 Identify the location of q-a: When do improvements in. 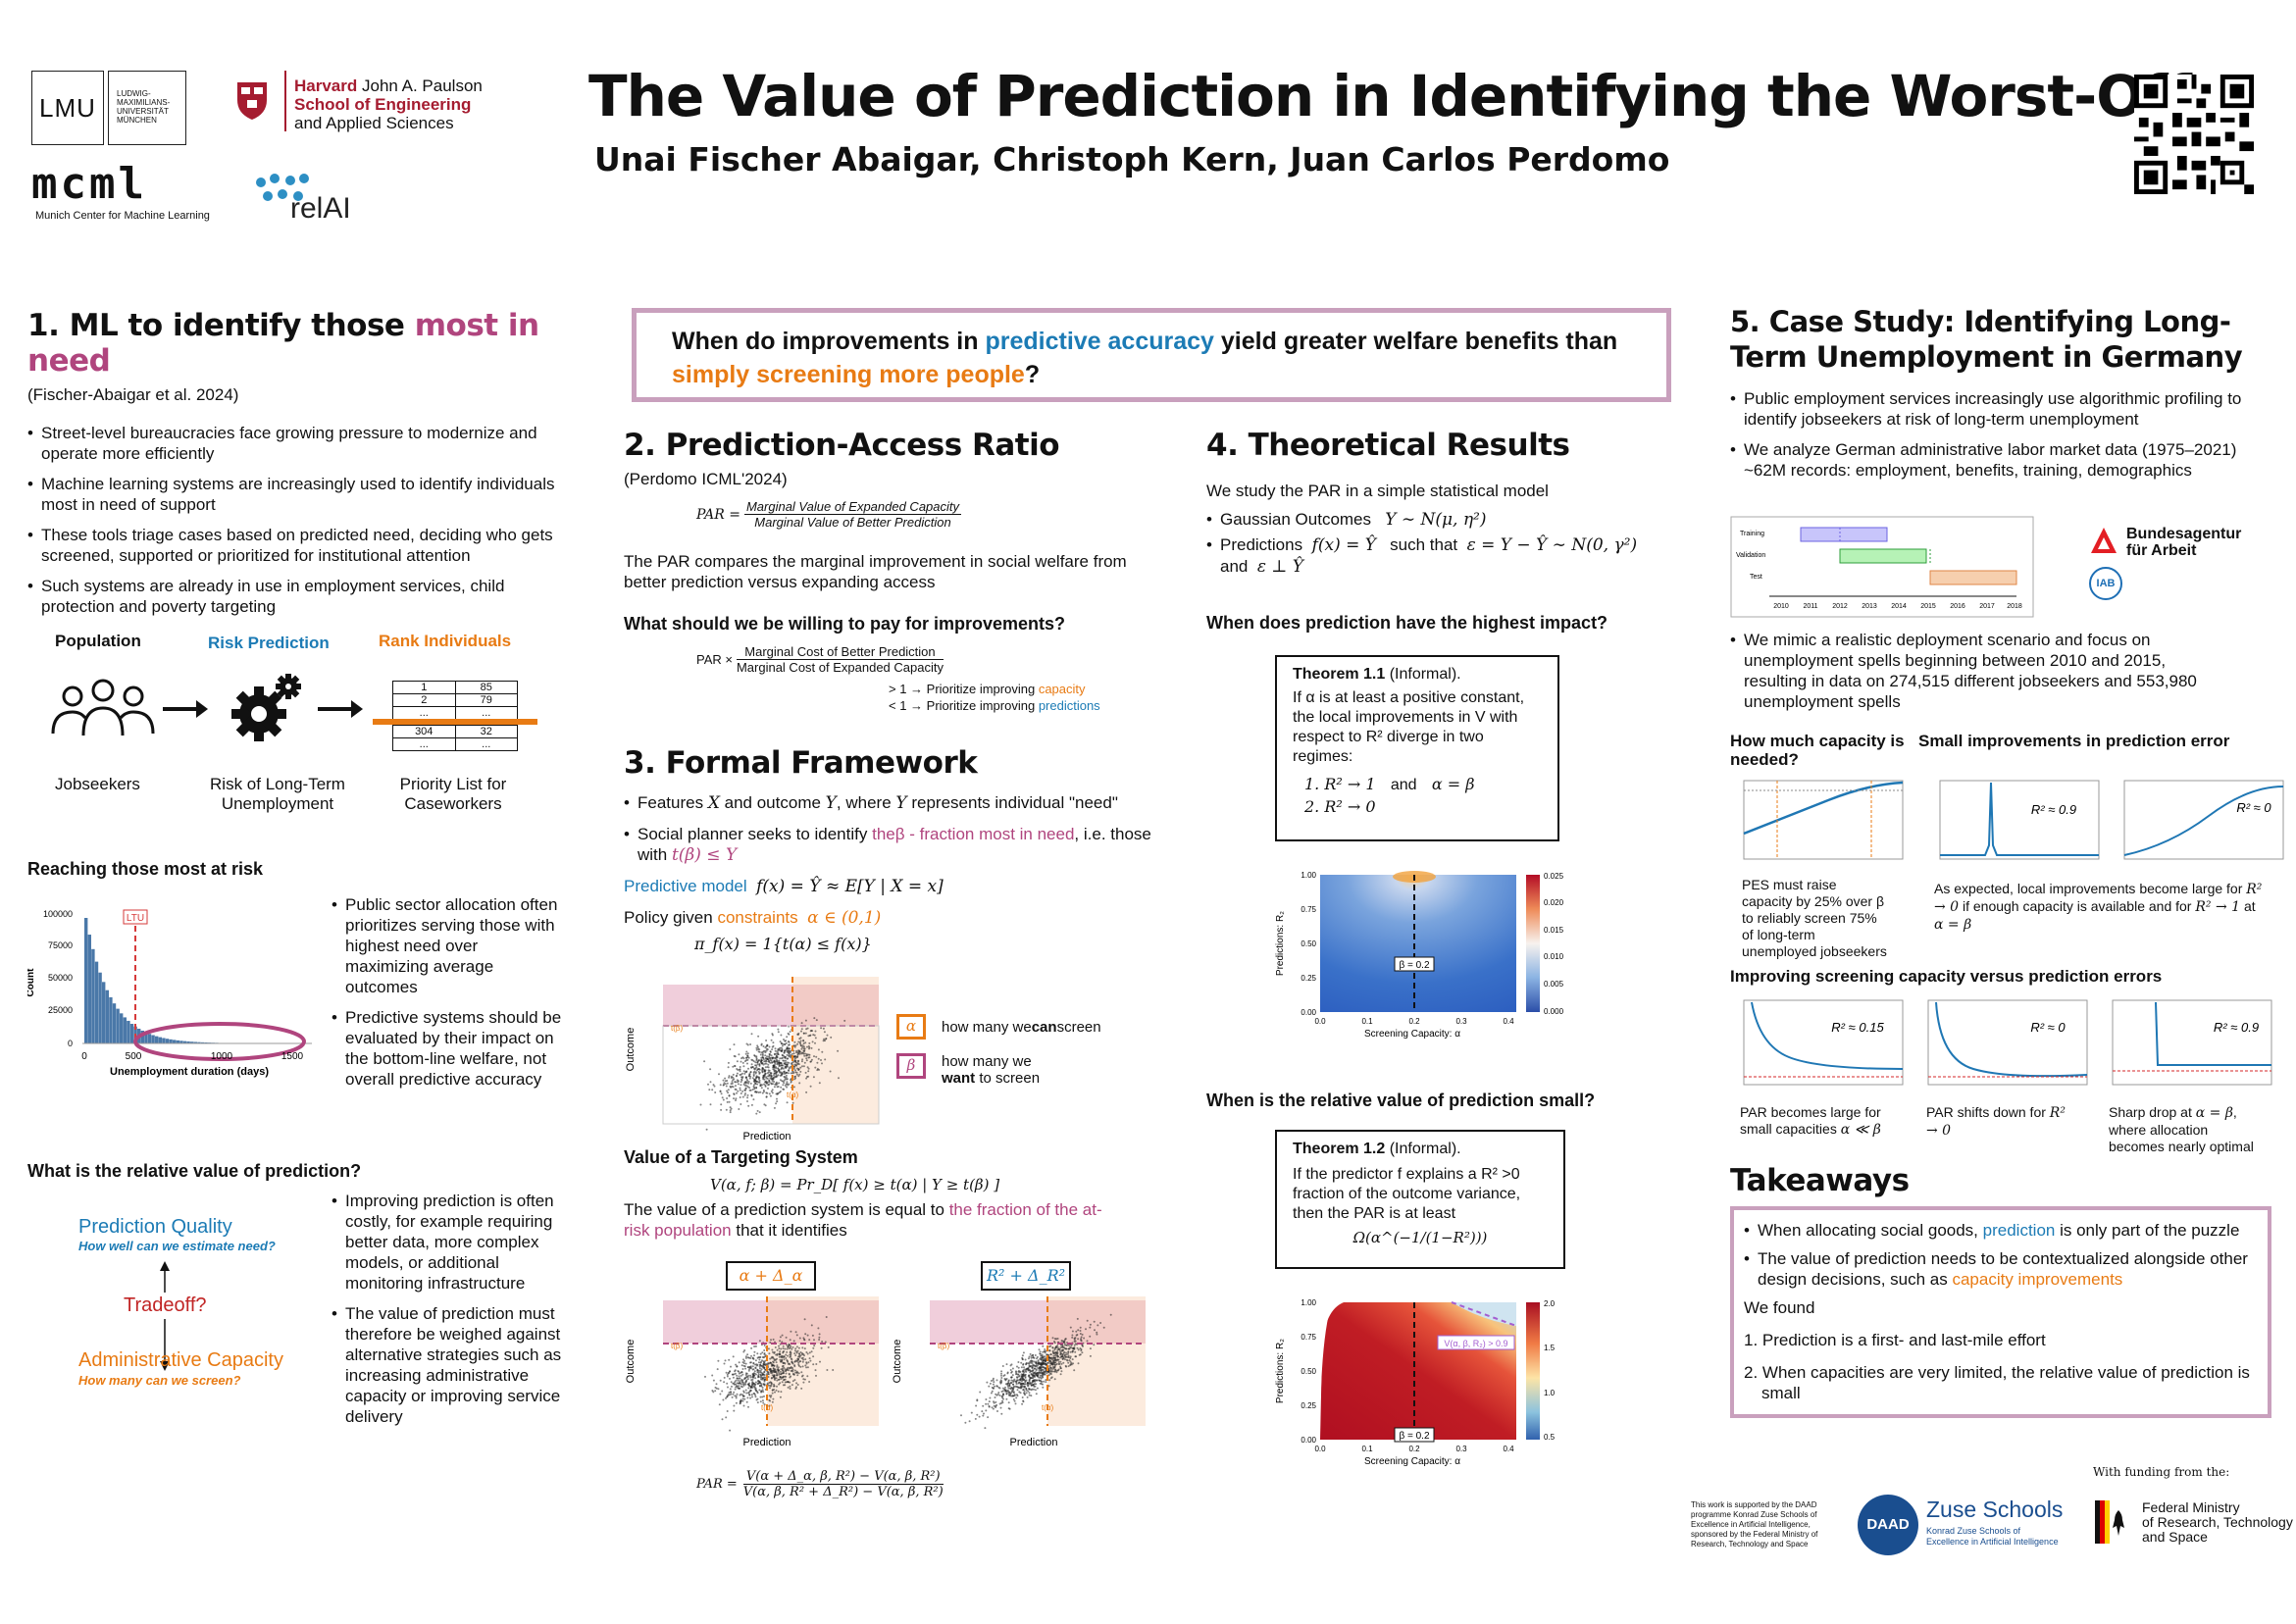
(829, 341).